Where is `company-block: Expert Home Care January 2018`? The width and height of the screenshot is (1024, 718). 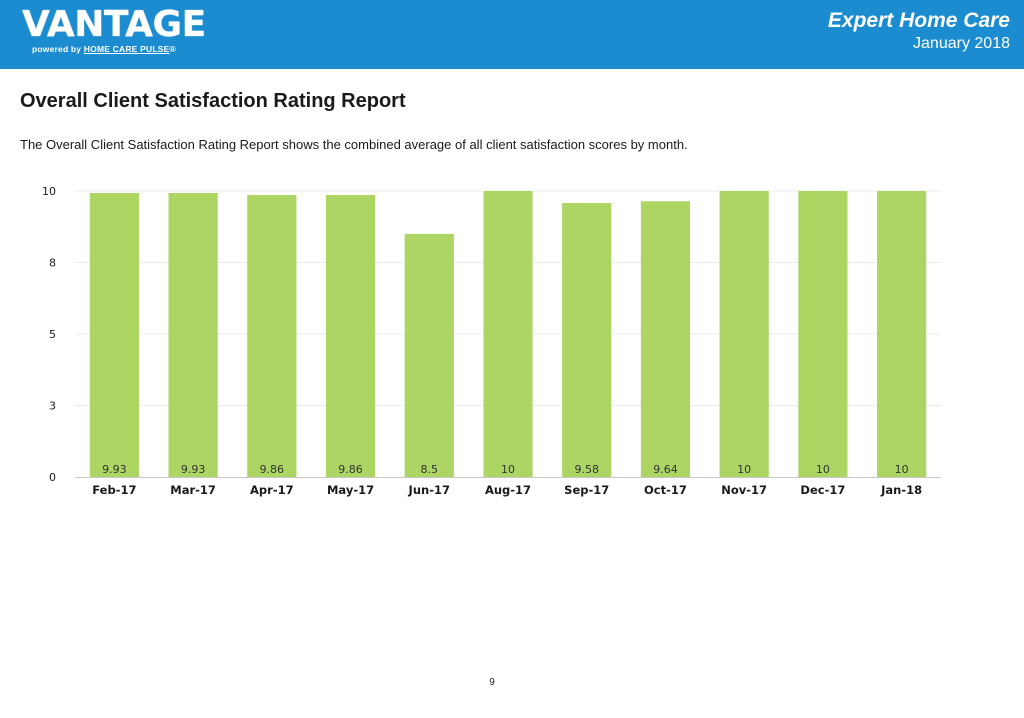 company-block: Expert Home Care January 2018 is located at coordinates (919, 31).